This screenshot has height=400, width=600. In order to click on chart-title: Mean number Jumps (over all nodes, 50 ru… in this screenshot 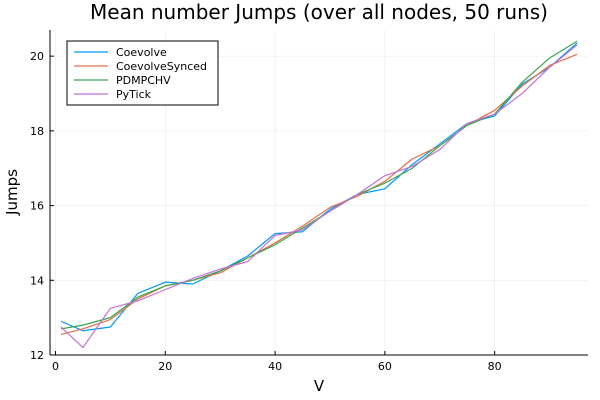, I will do `click(319, 12)`.